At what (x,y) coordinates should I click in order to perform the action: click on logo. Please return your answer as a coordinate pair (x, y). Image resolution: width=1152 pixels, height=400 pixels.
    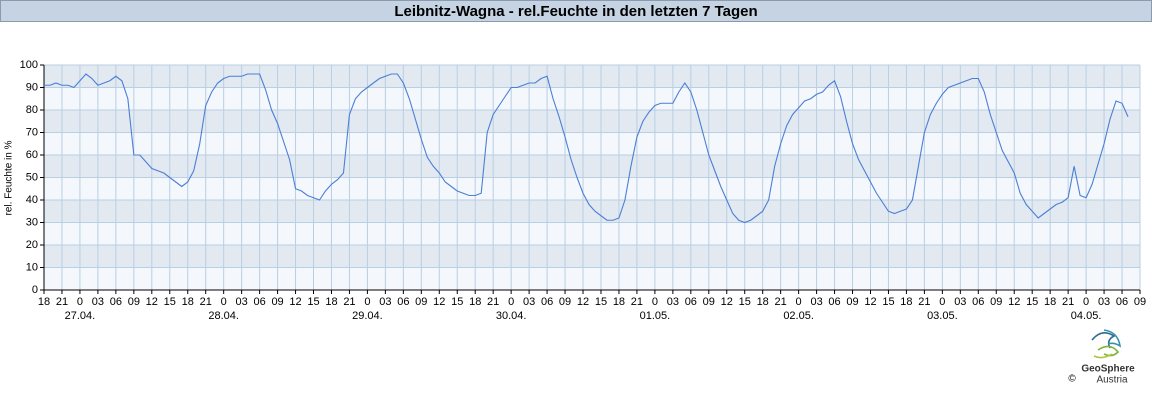
    Looking at the image, I should click on (1106, 344).